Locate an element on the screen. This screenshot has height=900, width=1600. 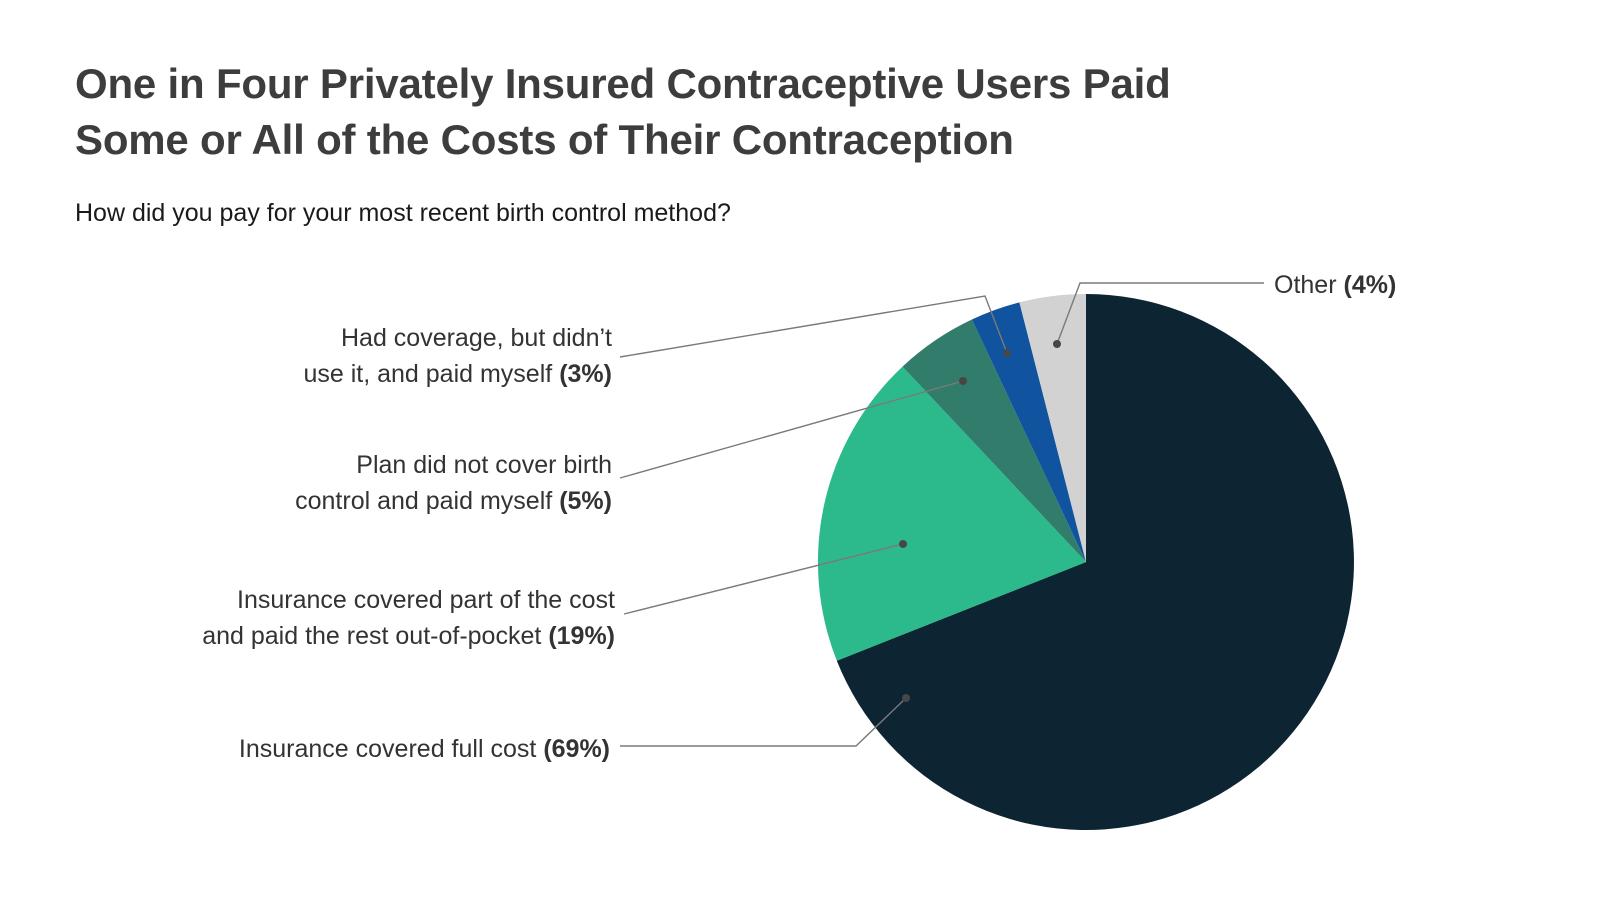
callout-dot-part is located at coordinates (903, 544).